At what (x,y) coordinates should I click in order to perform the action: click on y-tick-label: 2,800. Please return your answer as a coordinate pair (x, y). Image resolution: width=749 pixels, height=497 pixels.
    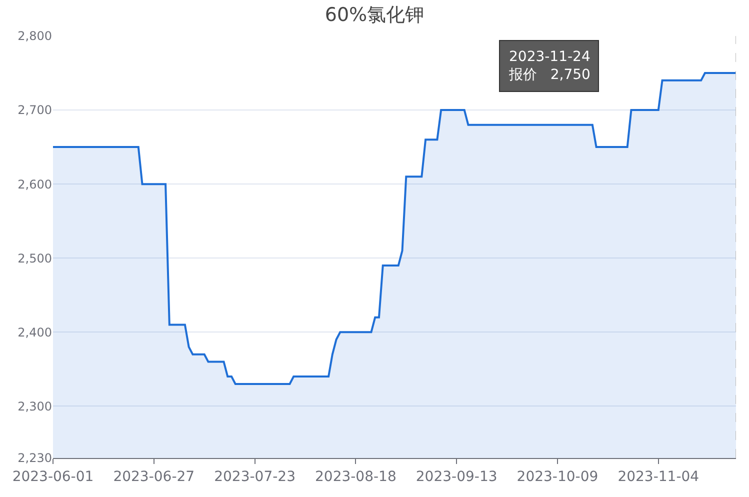
    Looking at the image, I should click on (35, 36).